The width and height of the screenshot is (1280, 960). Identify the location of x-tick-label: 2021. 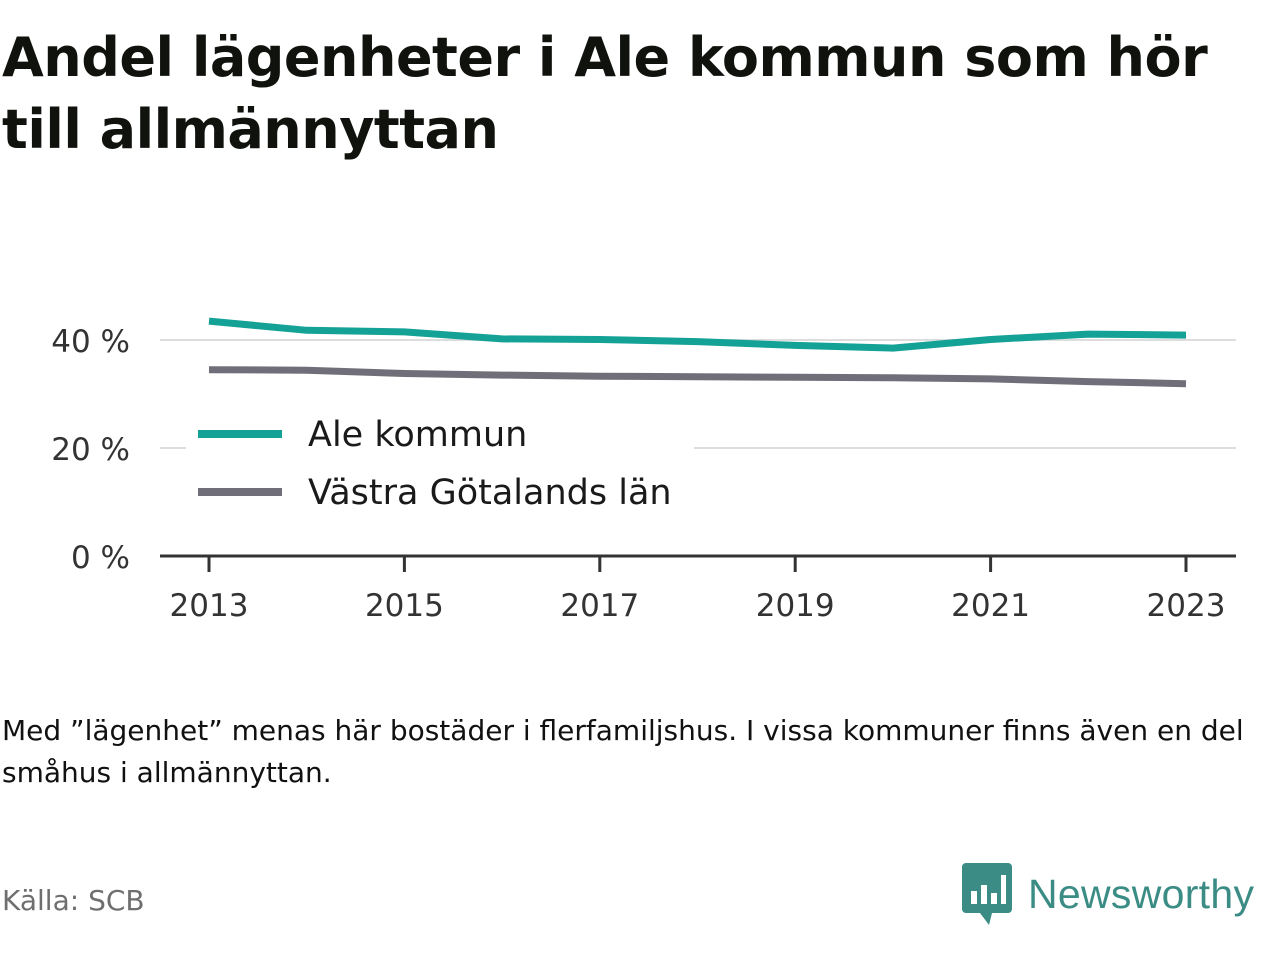
(990, 606).